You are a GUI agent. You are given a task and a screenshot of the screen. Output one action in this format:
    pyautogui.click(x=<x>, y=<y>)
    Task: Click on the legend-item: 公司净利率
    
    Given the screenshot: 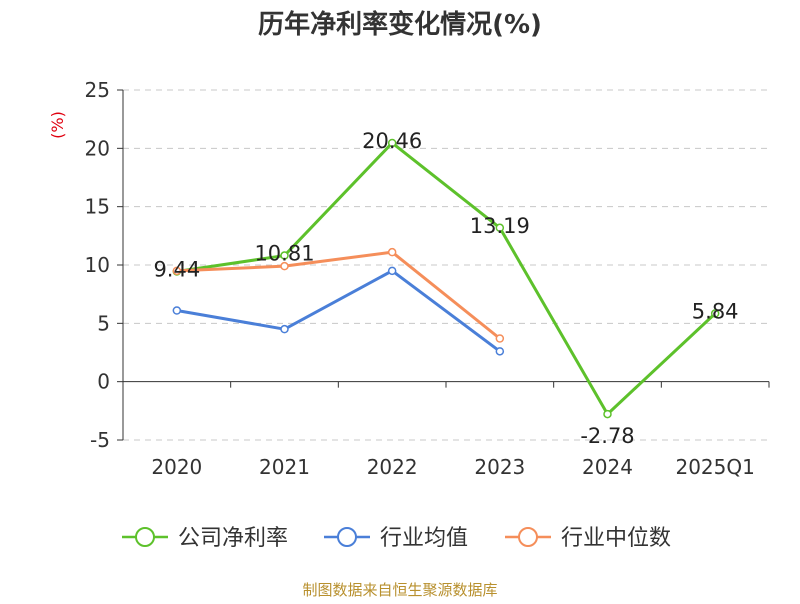 What is the action you would take?
    pyautogui.click(x=205, y=538)
    